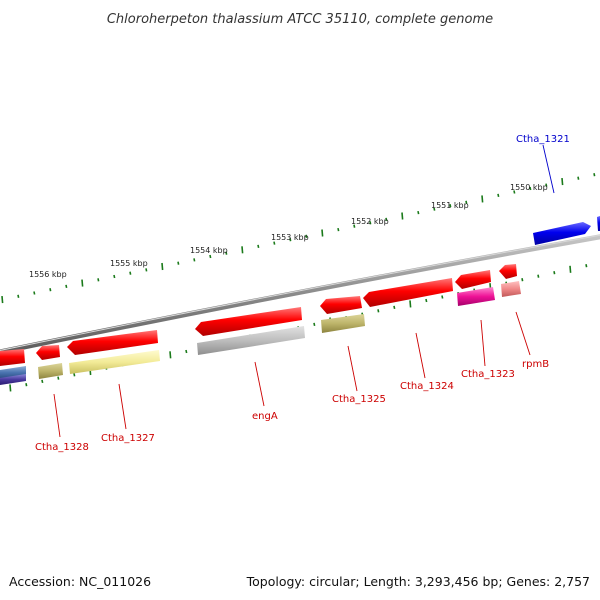 Image resolution: width=600 pixels, height=600 pixels. I want to click on scale-label-1552-kbp: 1552 kbp, so click(370, 221).